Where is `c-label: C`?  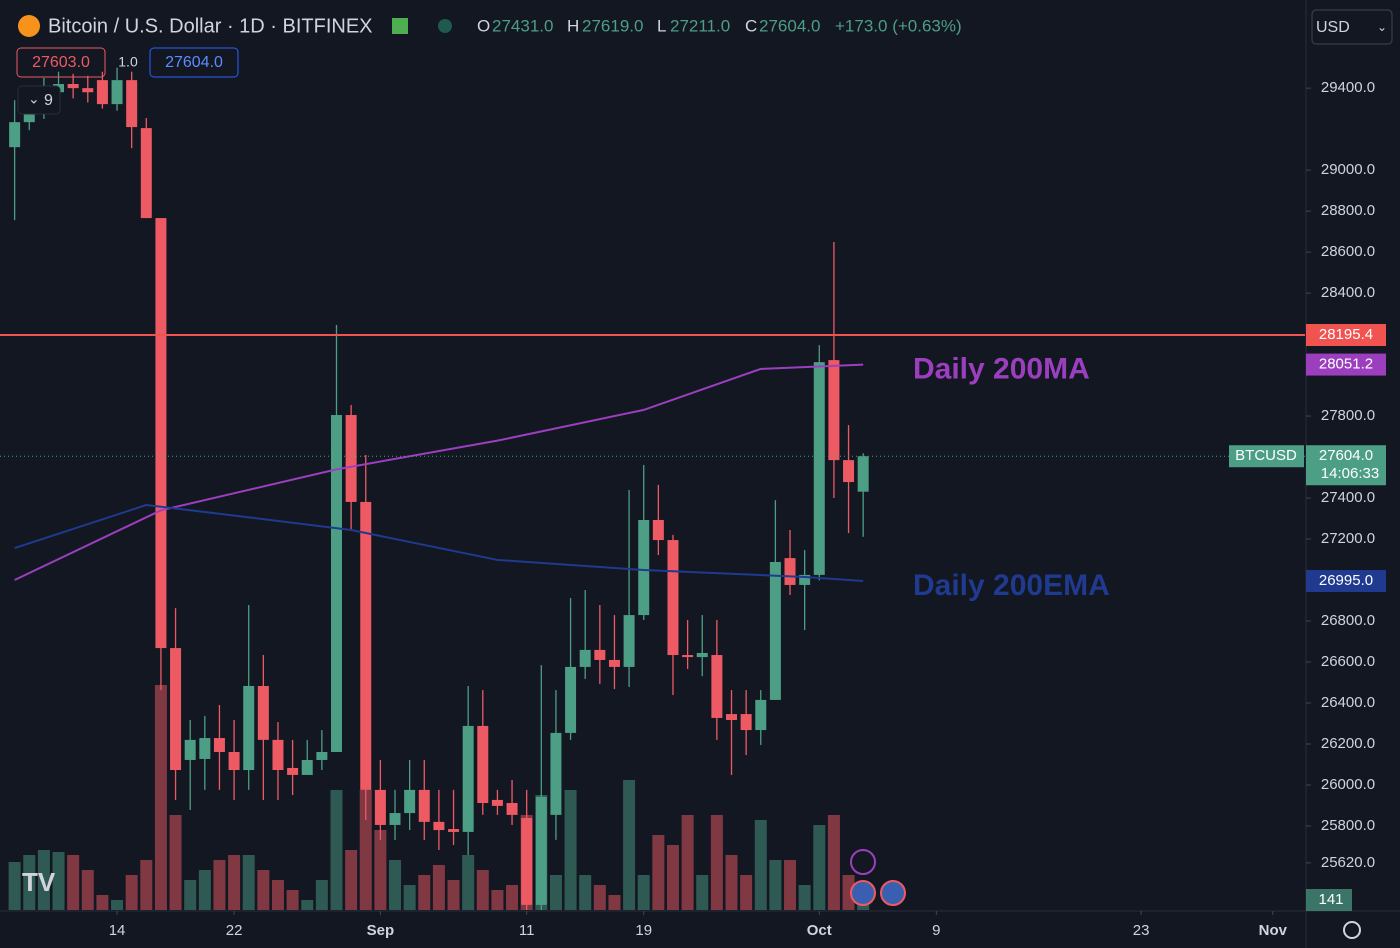 c-label: C is located at coordinates (751, 25).